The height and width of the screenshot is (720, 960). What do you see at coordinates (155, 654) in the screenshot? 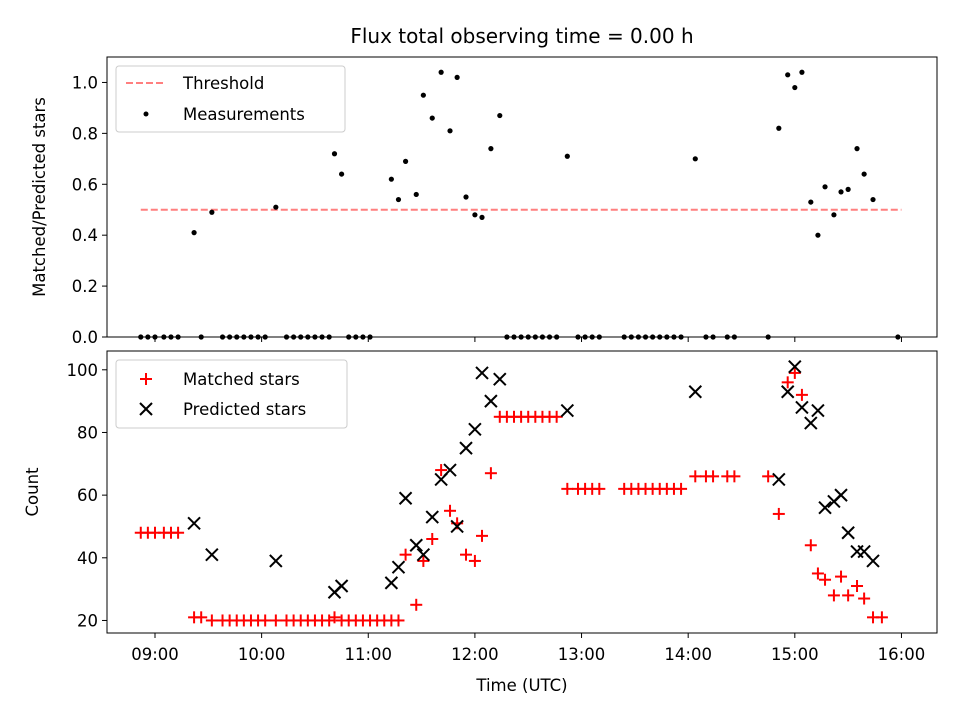
I see `x-tick-label: 09:00` at bounding box center [155, 654].